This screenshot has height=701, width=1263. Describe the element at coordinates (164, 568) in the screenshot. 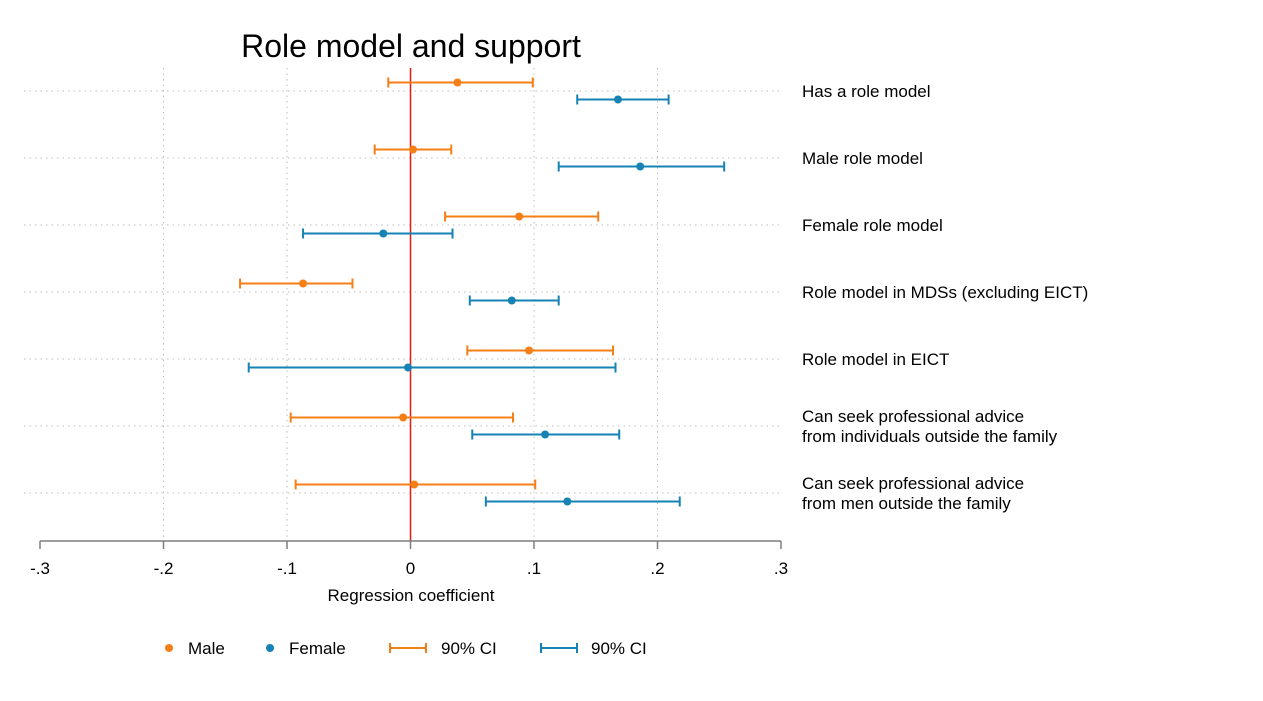

I see `x-tick-label: -.2` at that location.